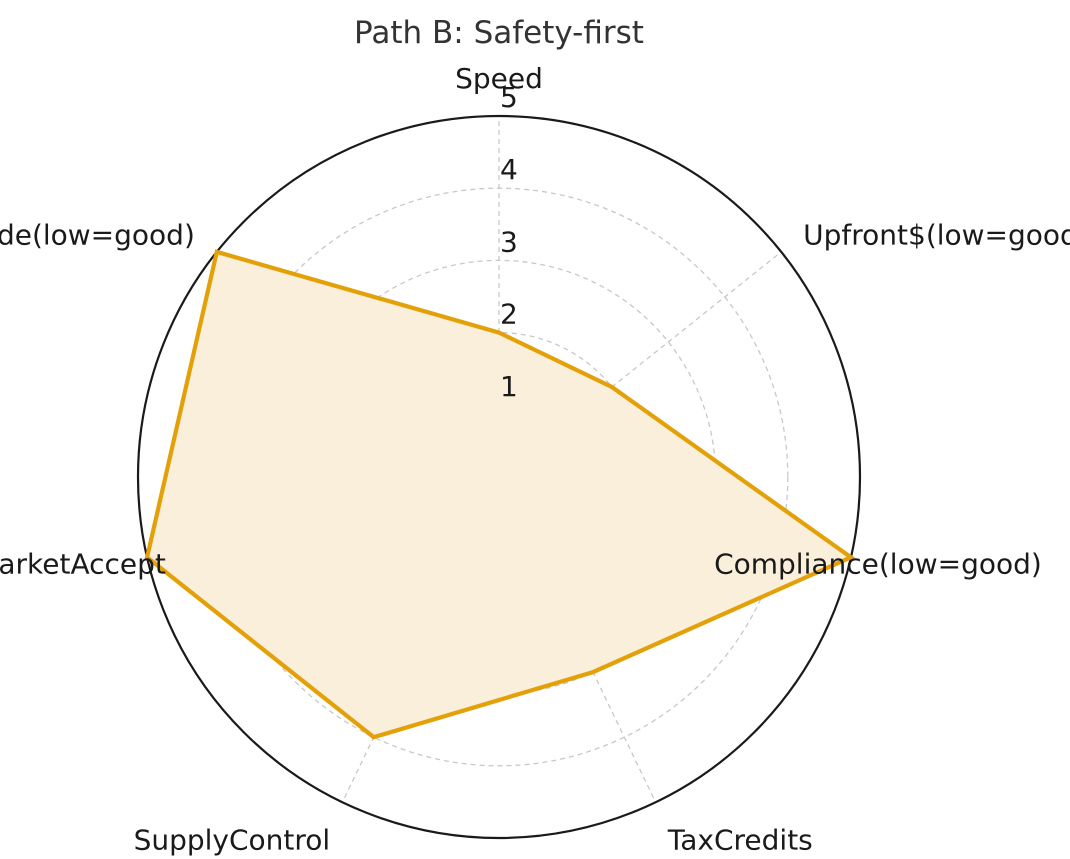  I want to click on axis-label-1: Upfront$(low=good), so click(936, 234).